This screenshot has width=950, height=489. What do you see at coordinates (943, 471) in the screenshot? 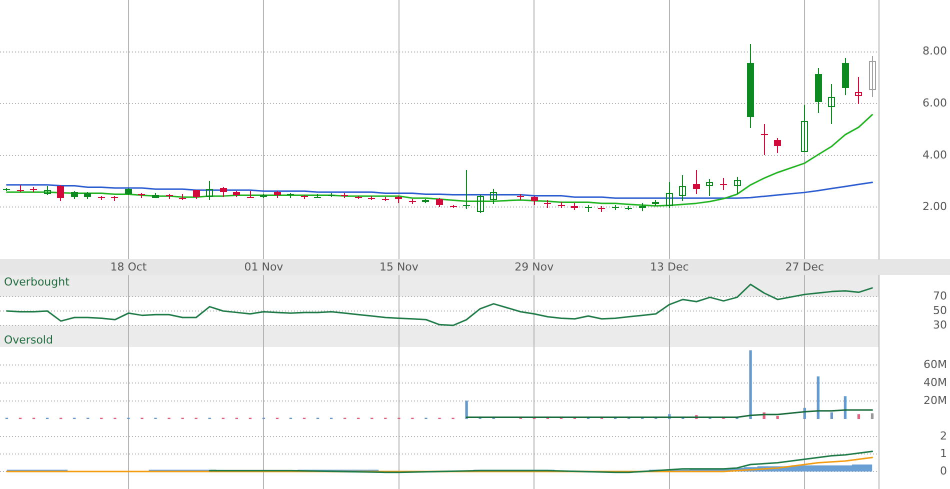
I see `y-tick-label: 0` at bounding box center [943, 471].